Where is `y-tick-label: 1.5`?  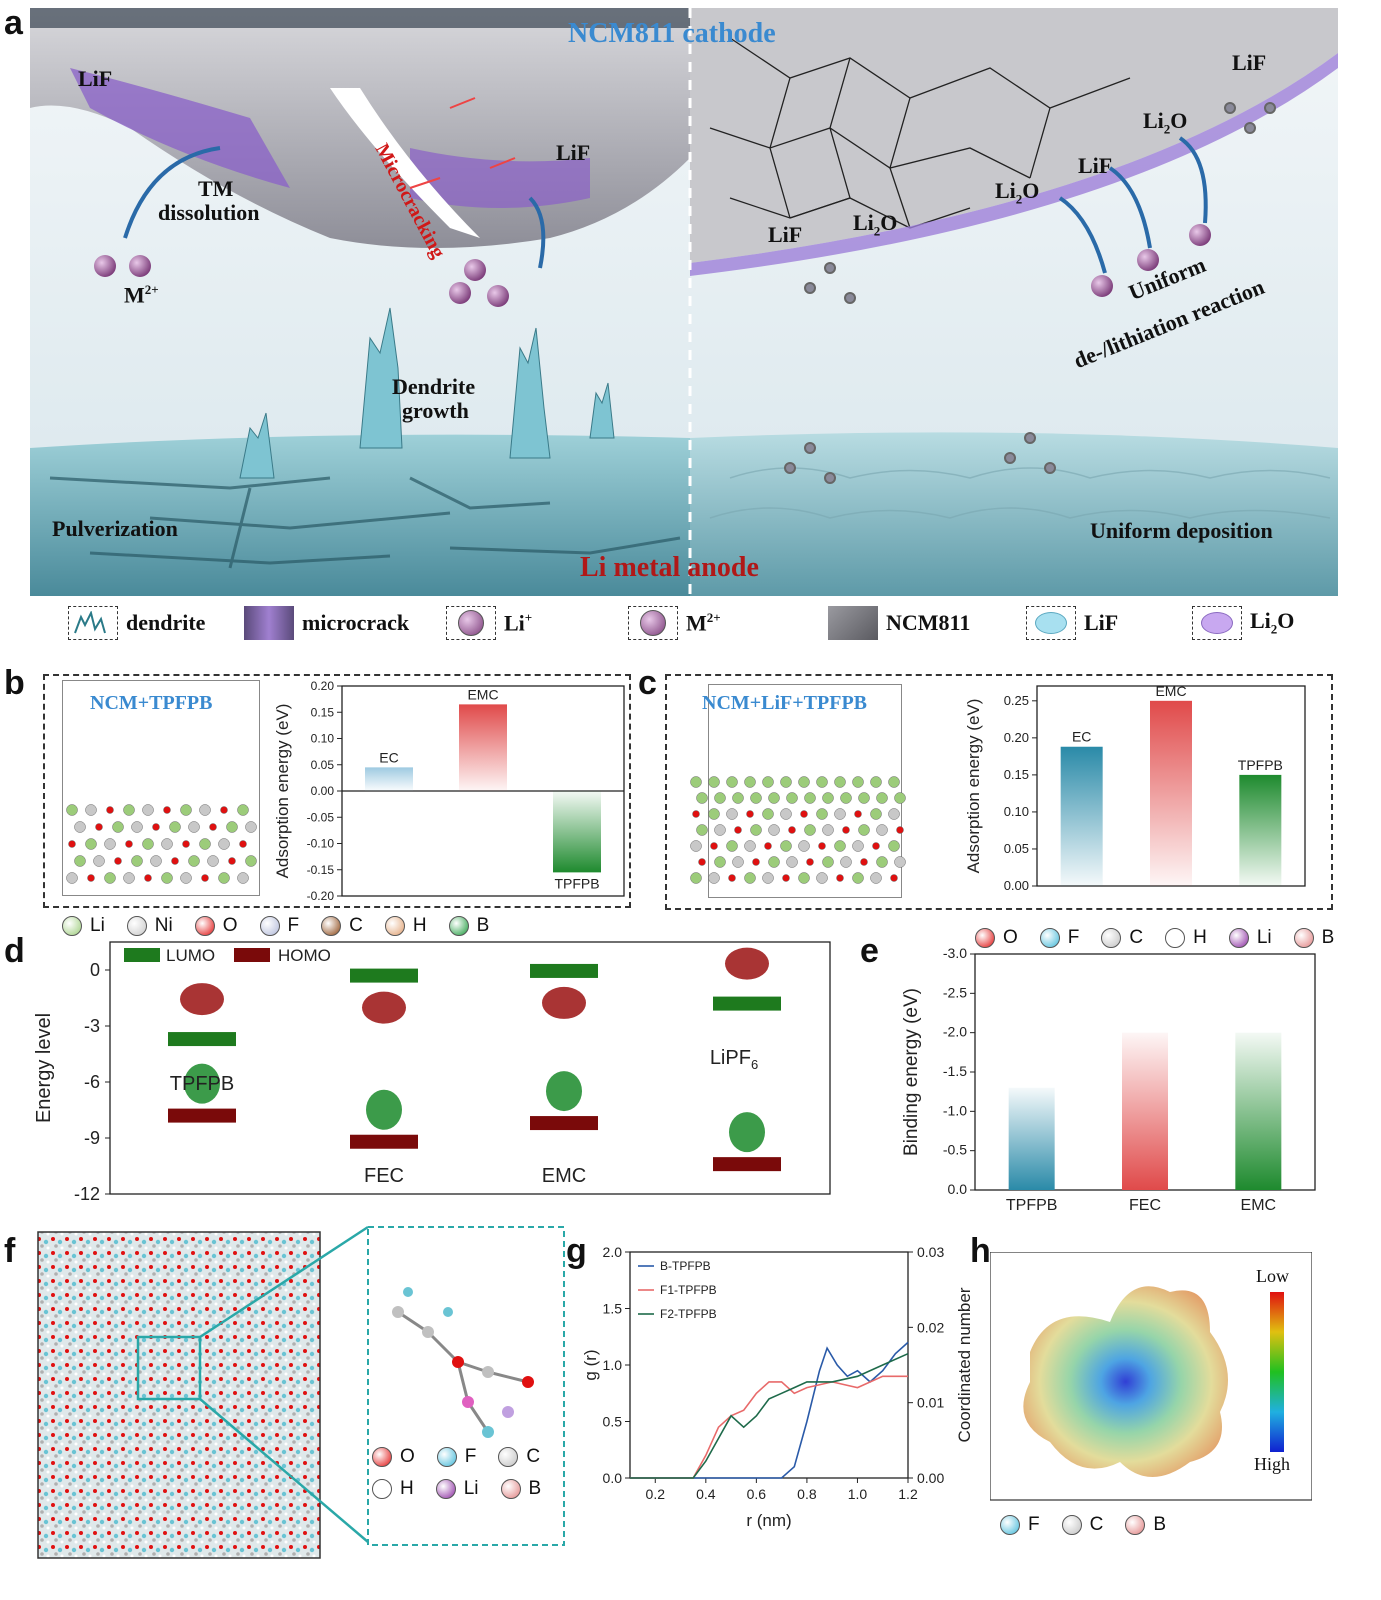
y-tick-label: 1.5 is located at coordinates (613, 1309).